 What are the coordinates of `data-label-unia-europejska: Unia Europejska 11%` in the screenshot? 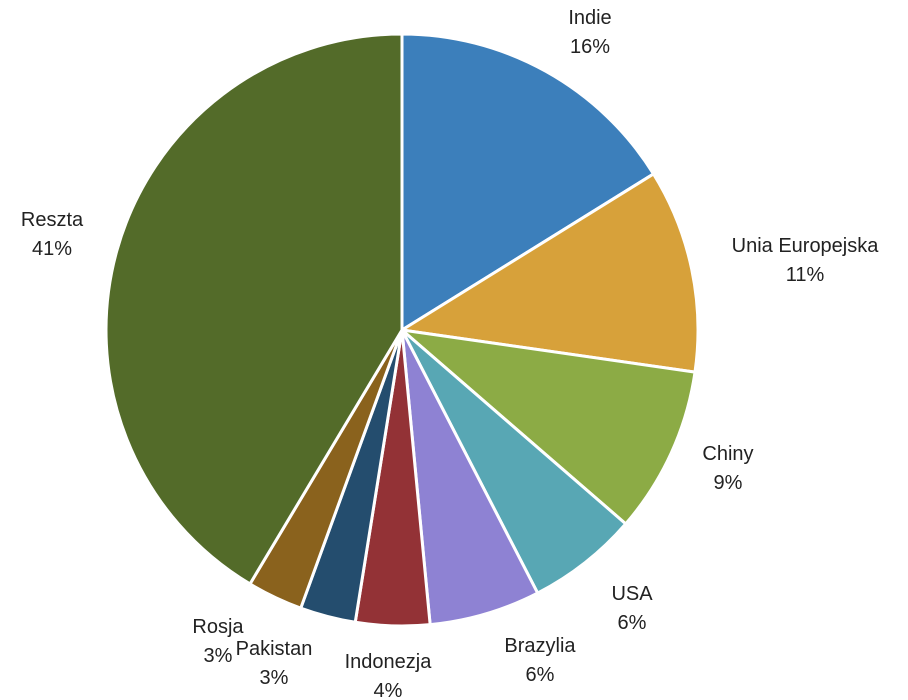 It's located at (806, 260).